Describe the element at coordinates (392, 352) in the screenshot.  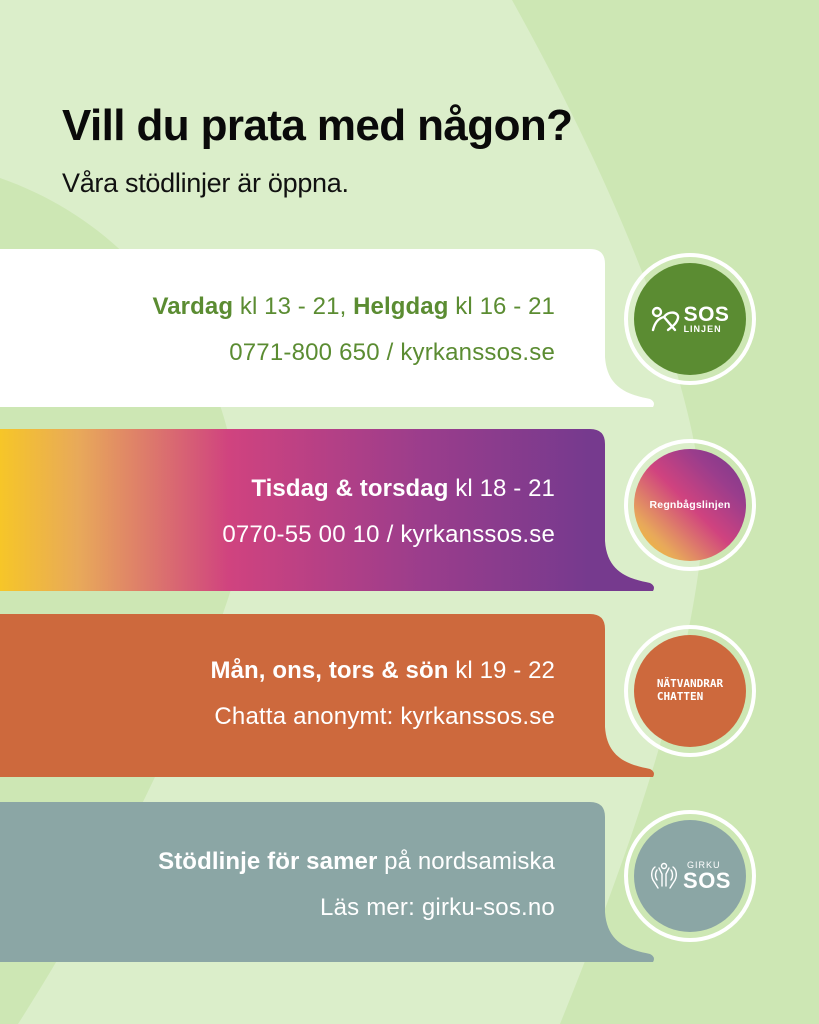
I see `contact-link: 0771-800 650 / kyrkanssos.se` at that location.